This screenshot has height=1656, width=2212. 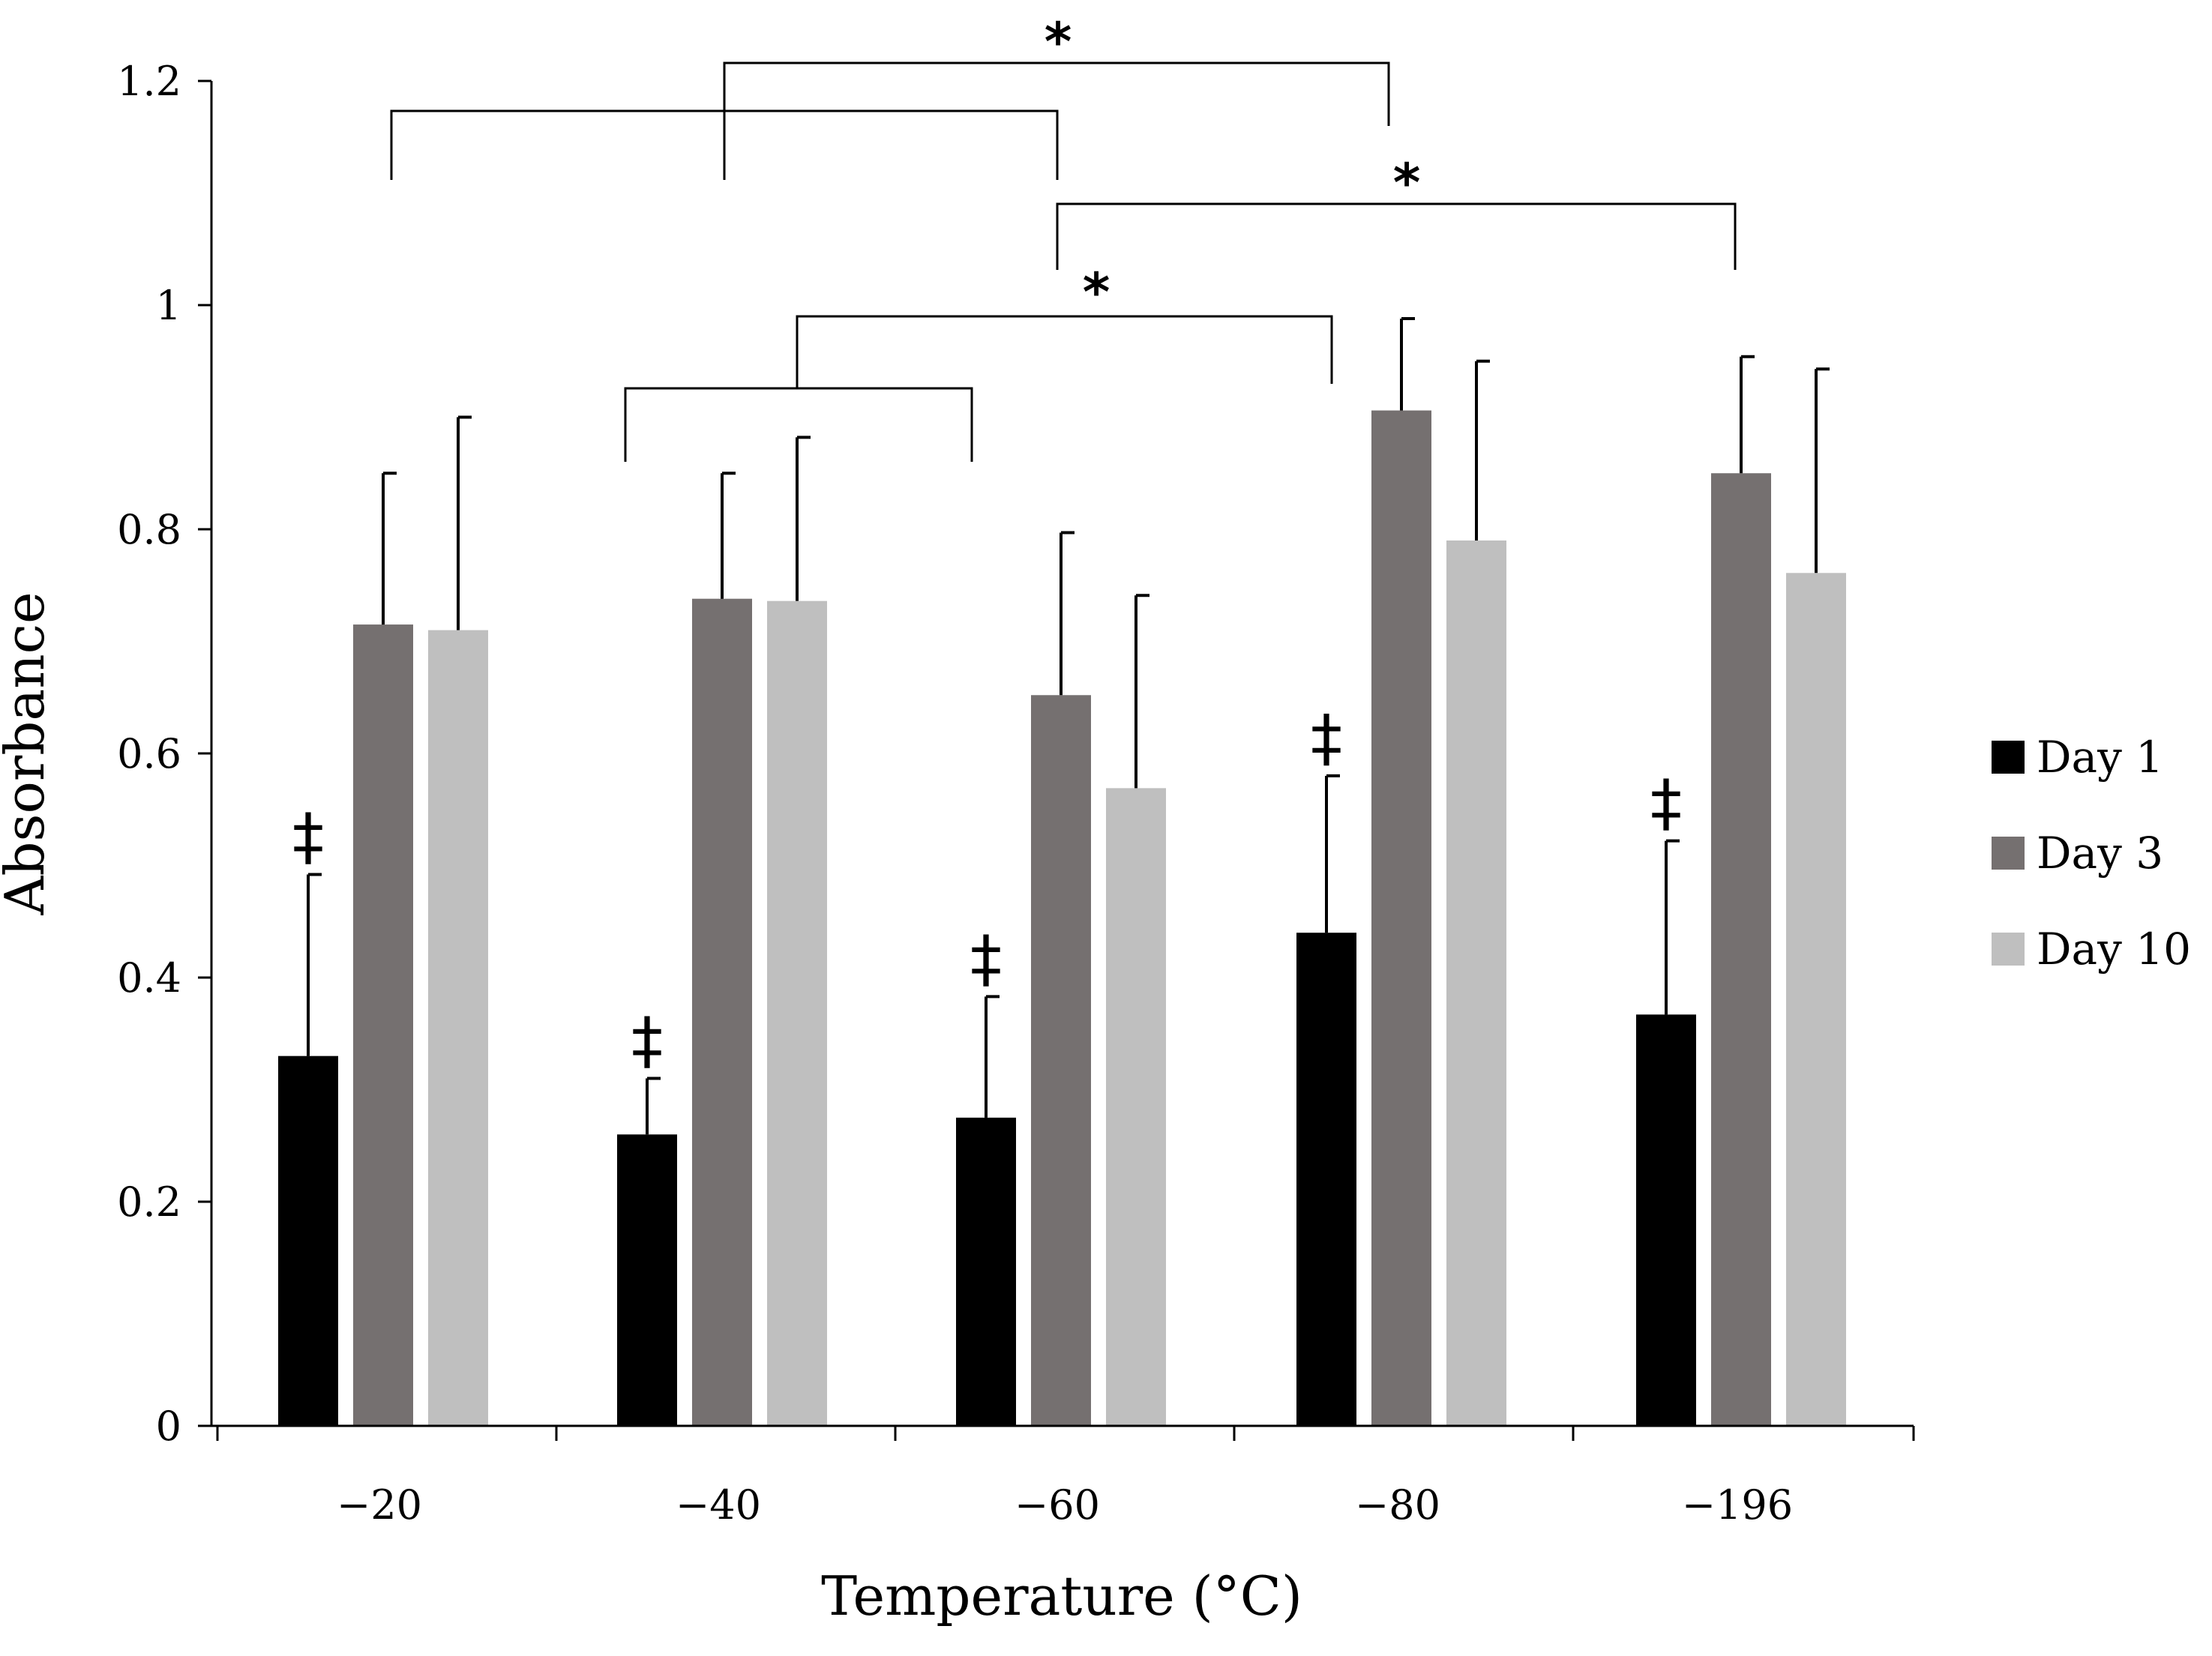 What do you see at coordinates (2100, 757) in the screenshot?
I see `legend-label-day-1: Day 1` at bounding box center [2100, 757].